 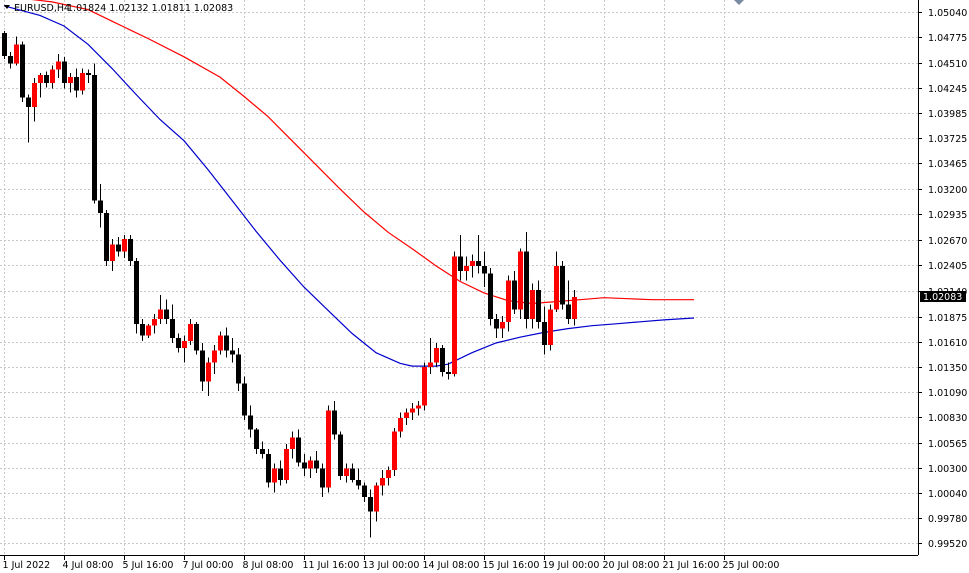 I want to click on x-tick-label: 7 Jul 00:00, so click(x=208, y=565).